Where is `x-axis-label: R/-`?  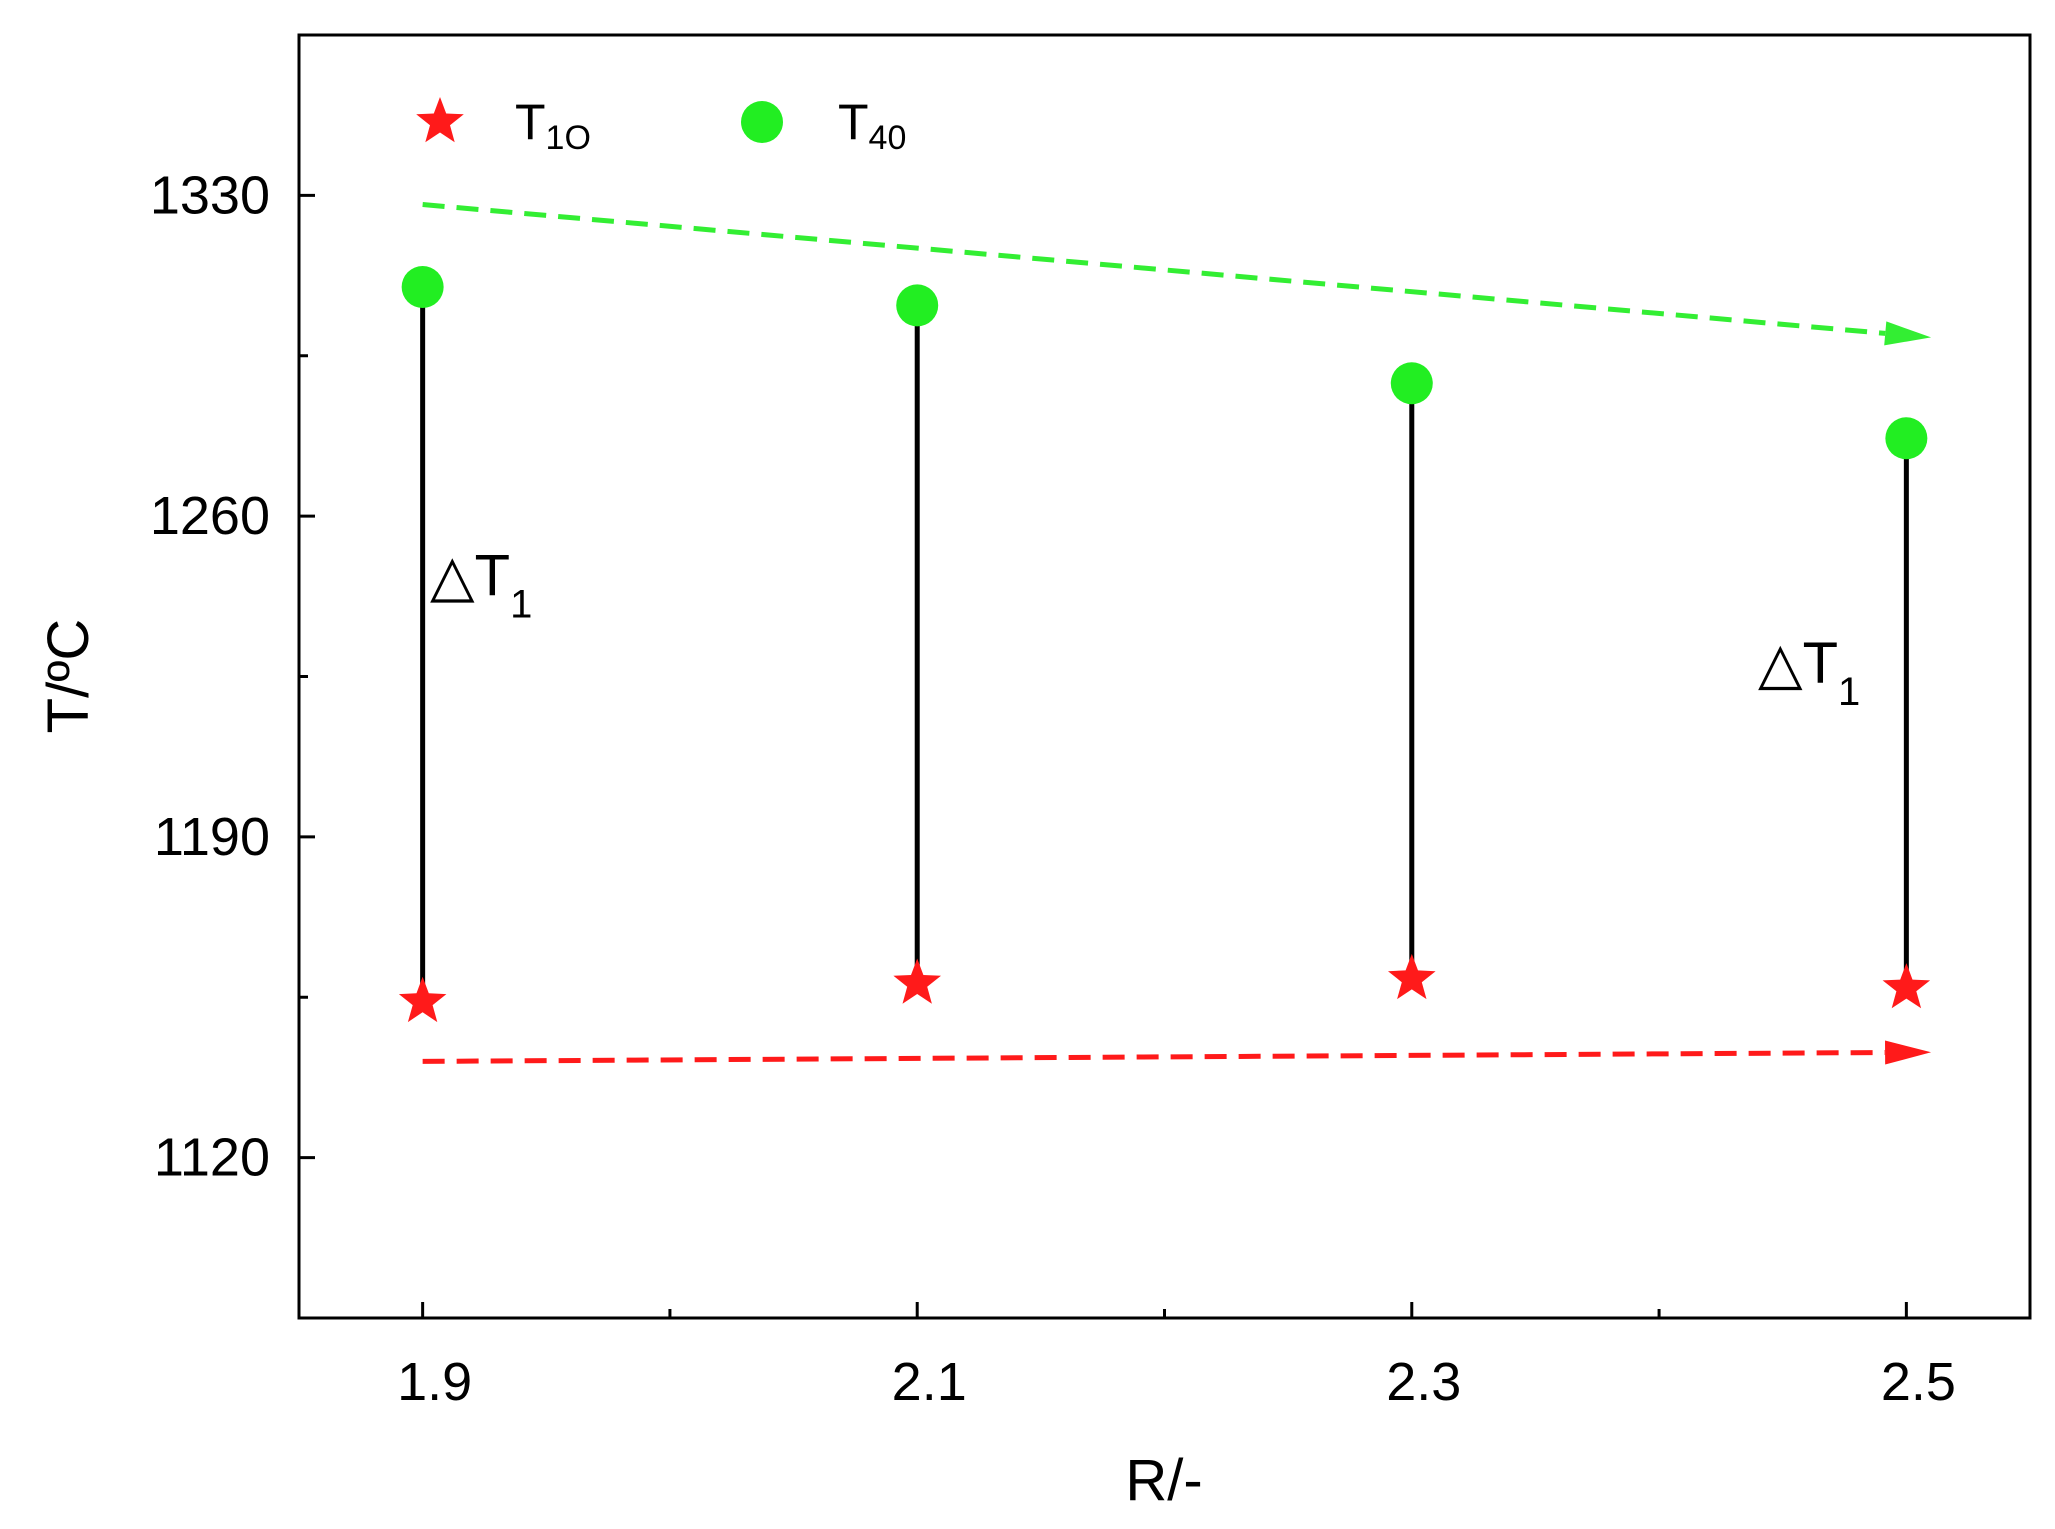
x-axis-label: R/- is located at coordinates (1163, 1480).